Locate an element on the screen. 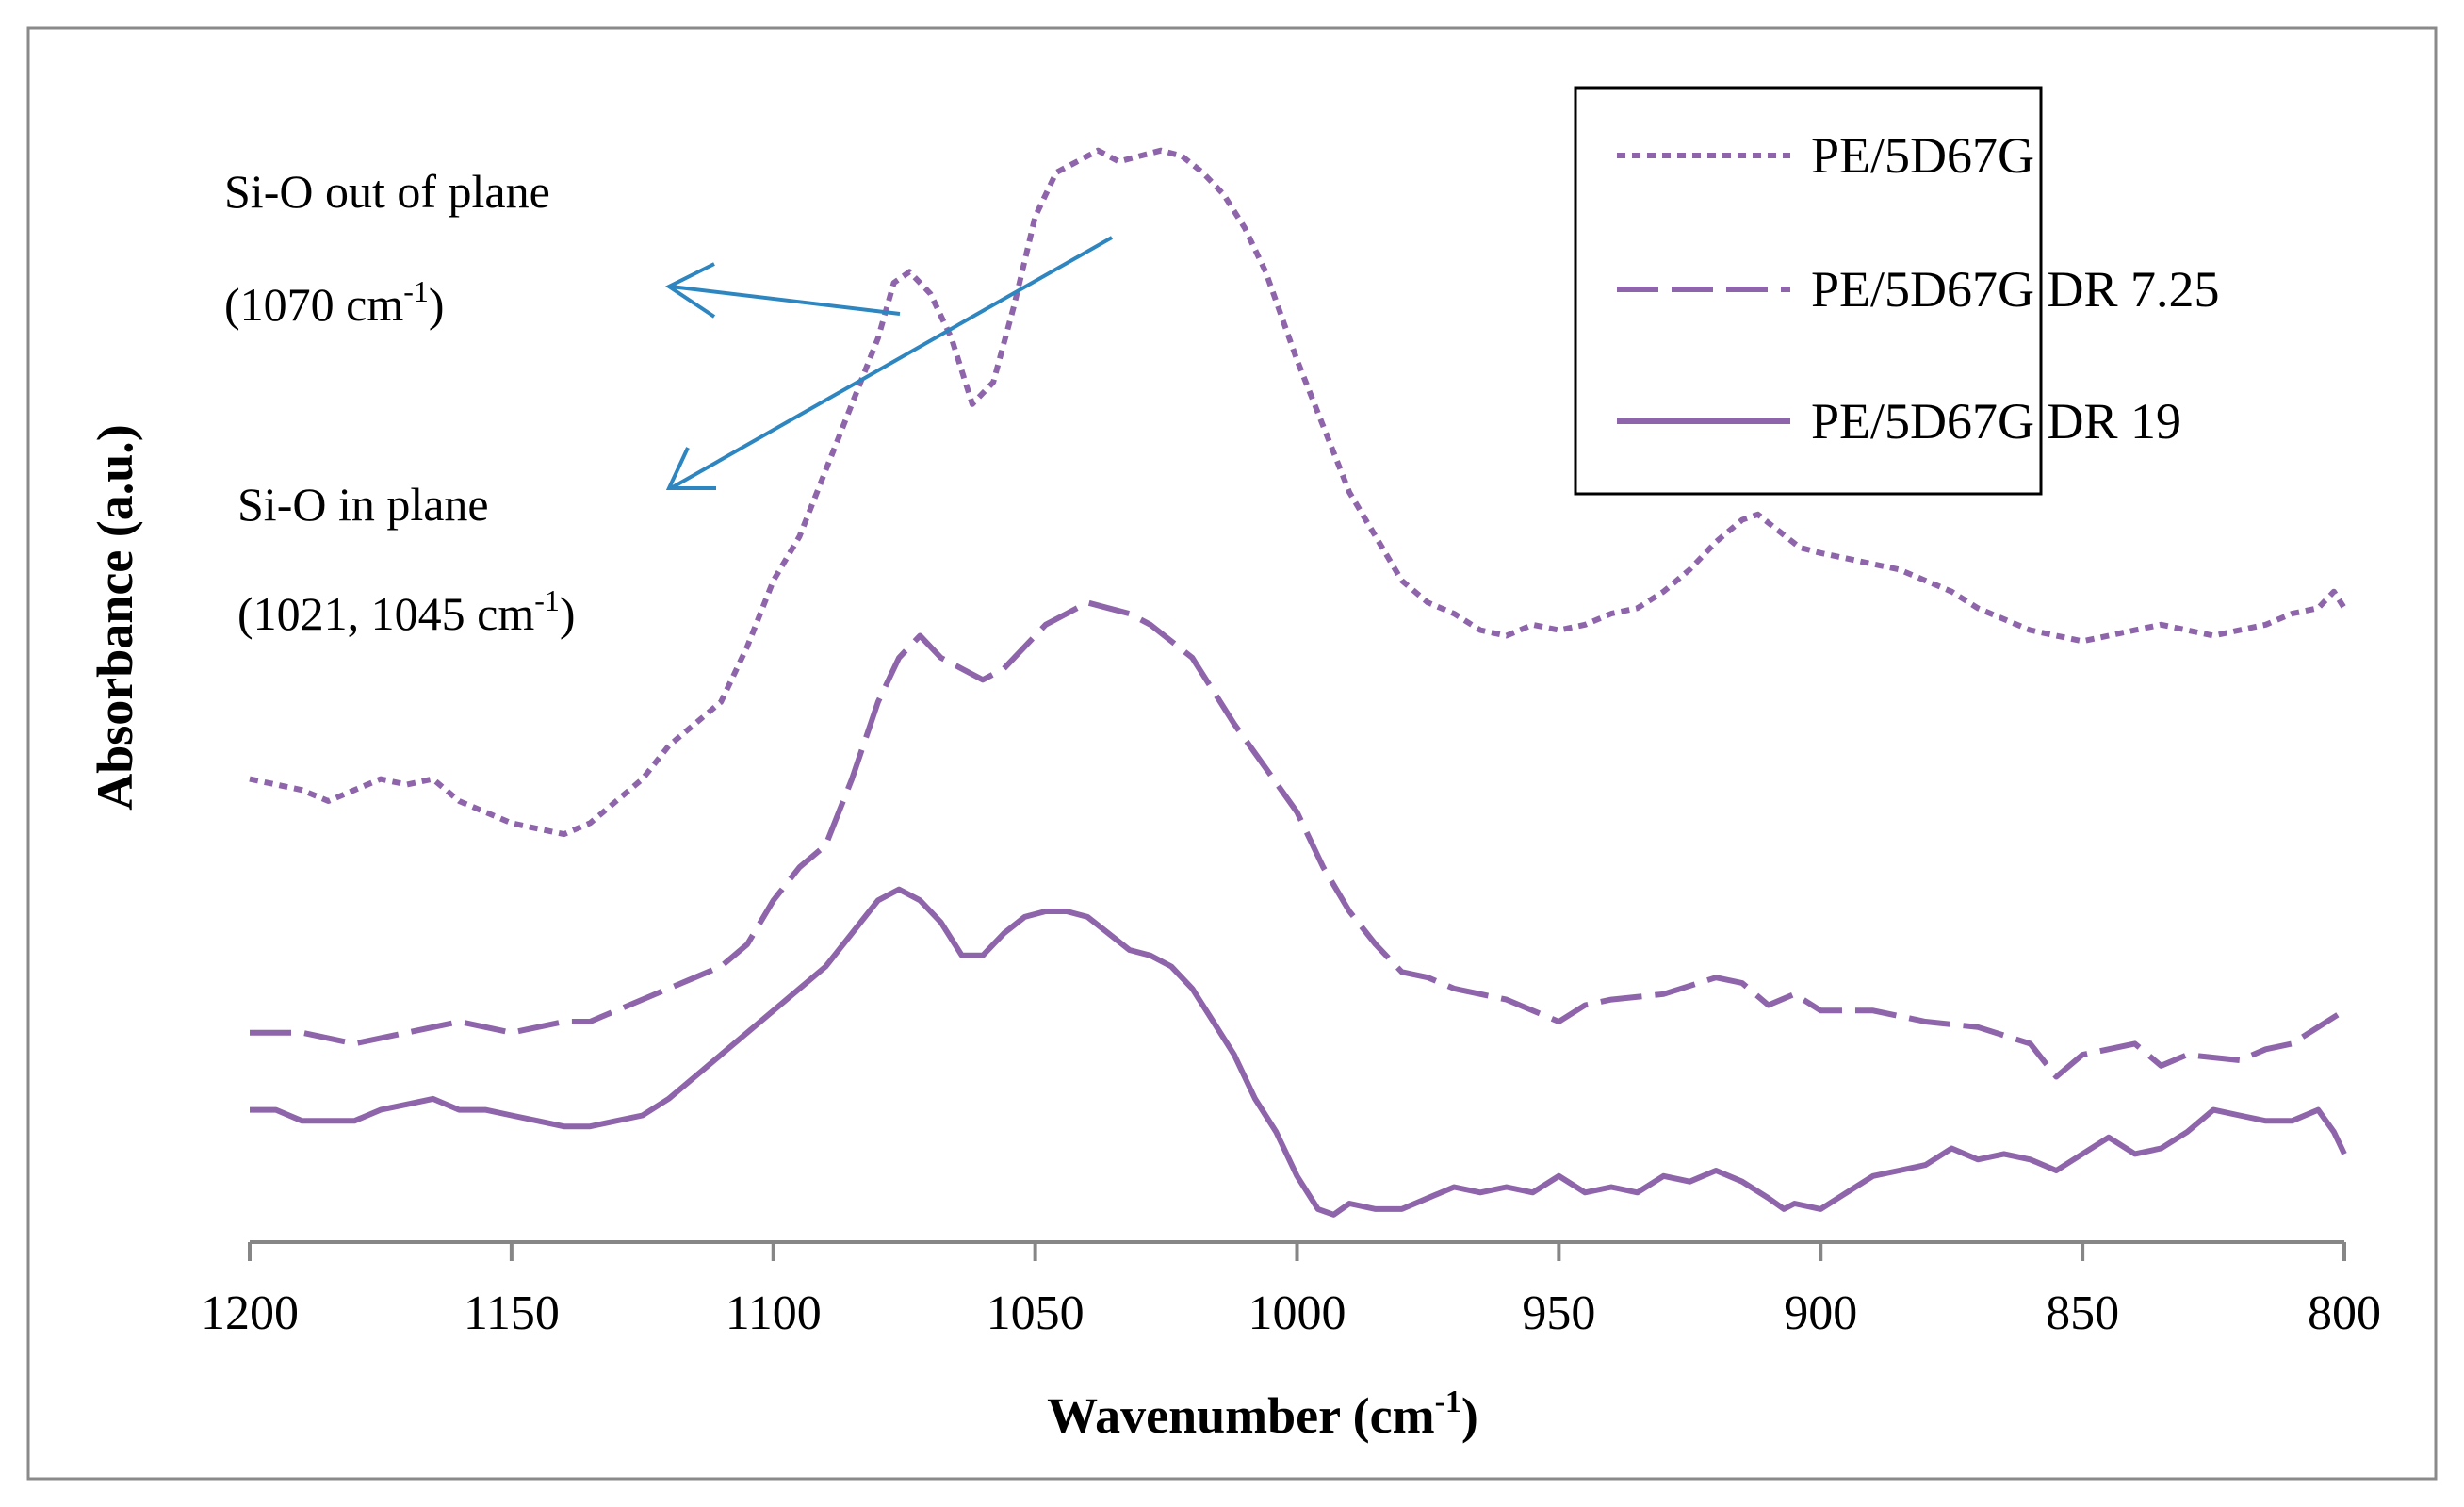 This screenshot has height=1507, width=2464. annotation-out-of-plane-title: Si-O out of plane is located at coordinates (387, 191).